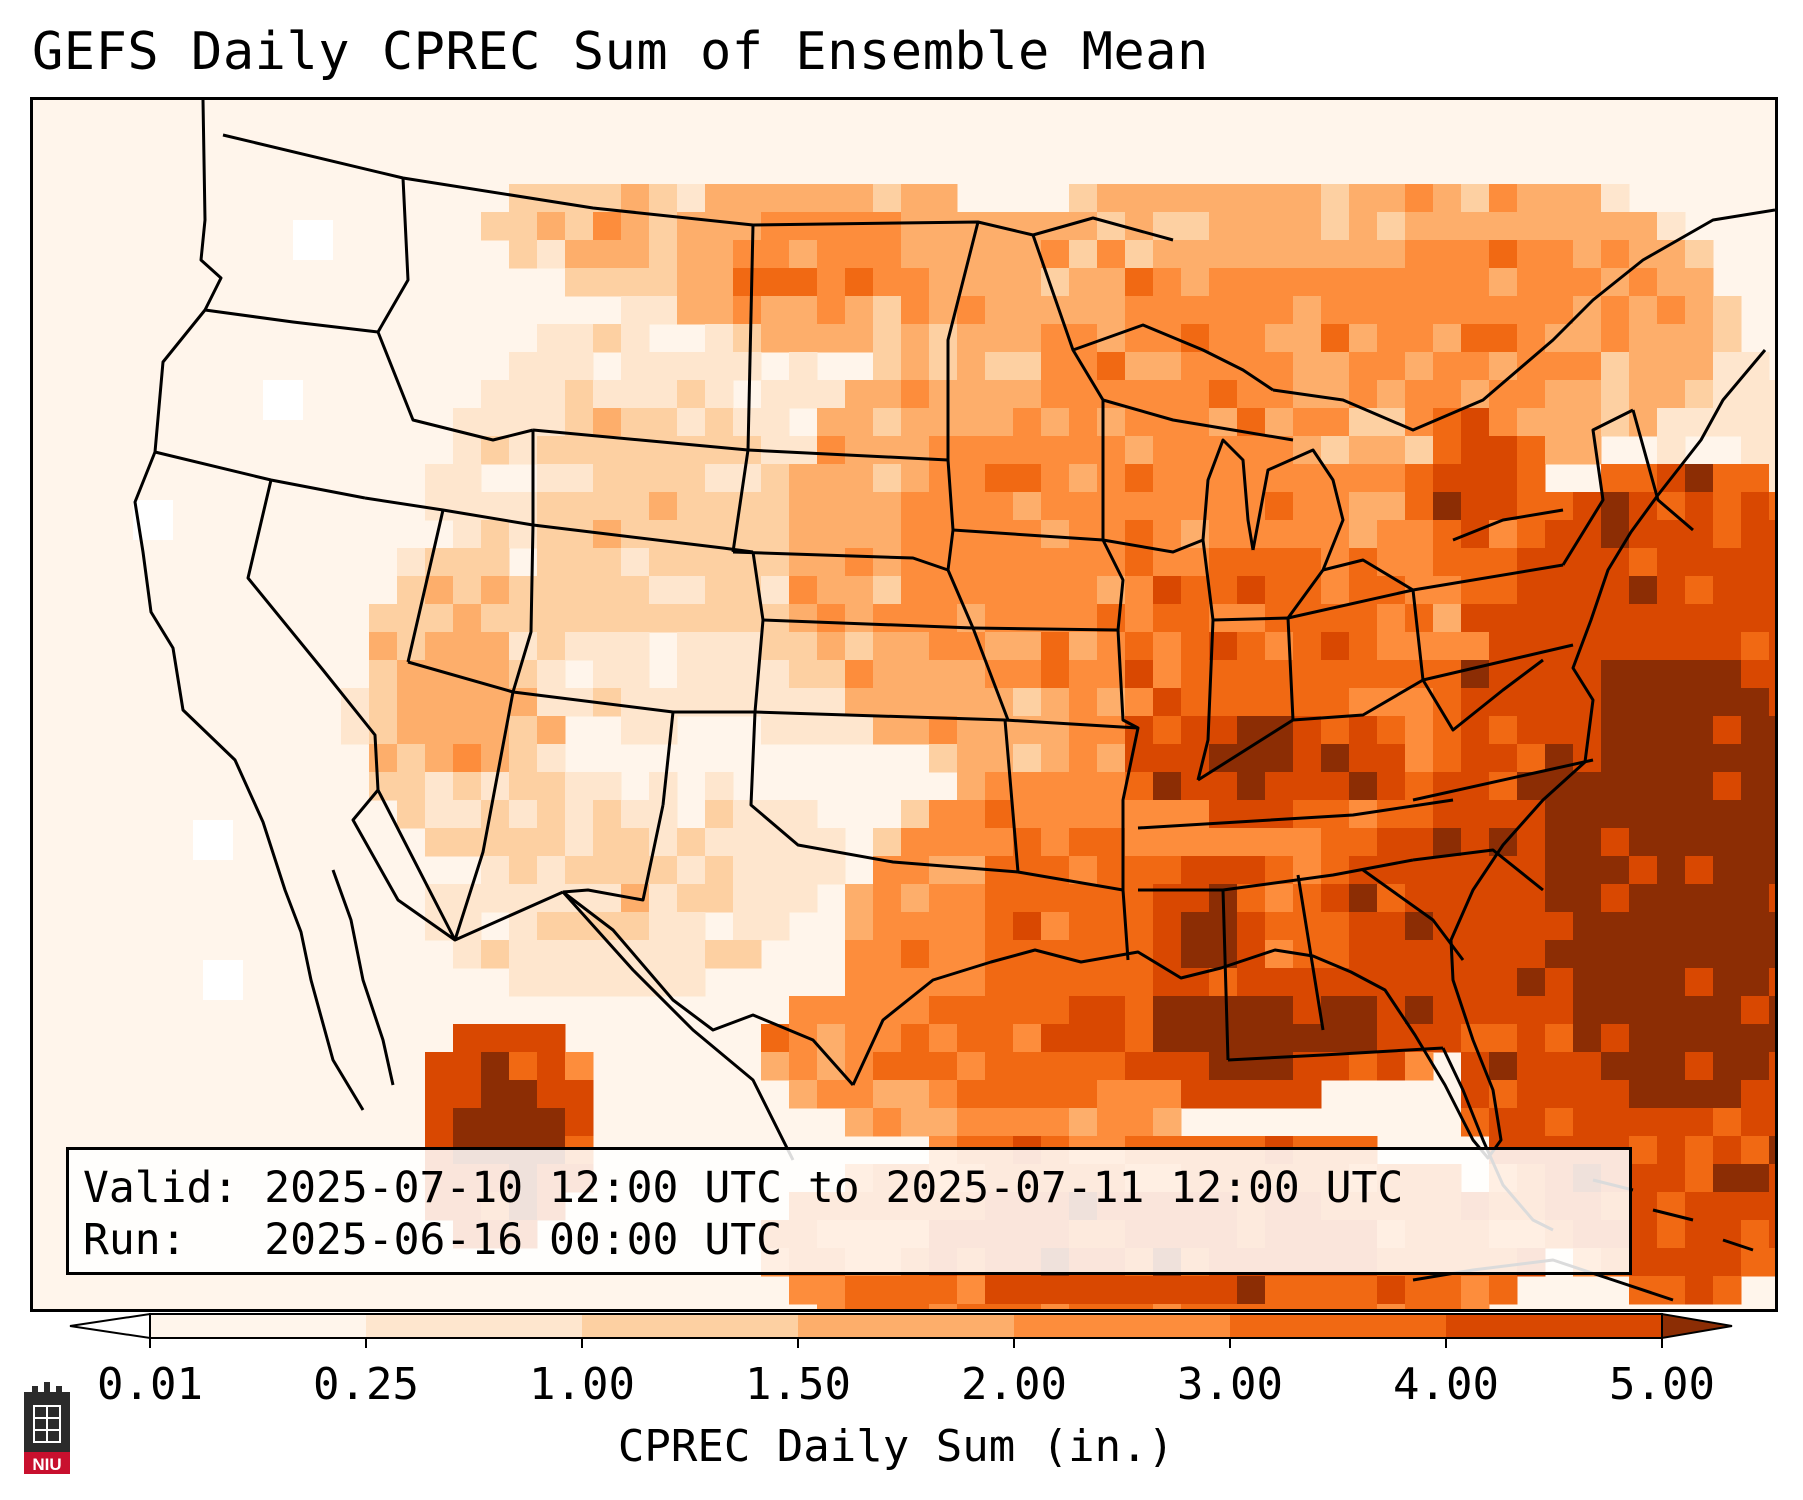 The image size is (1803, 1500). Describe the element at coordinates (840, 561) in the screenshot. I see `state-border-sd-ne` at that location.